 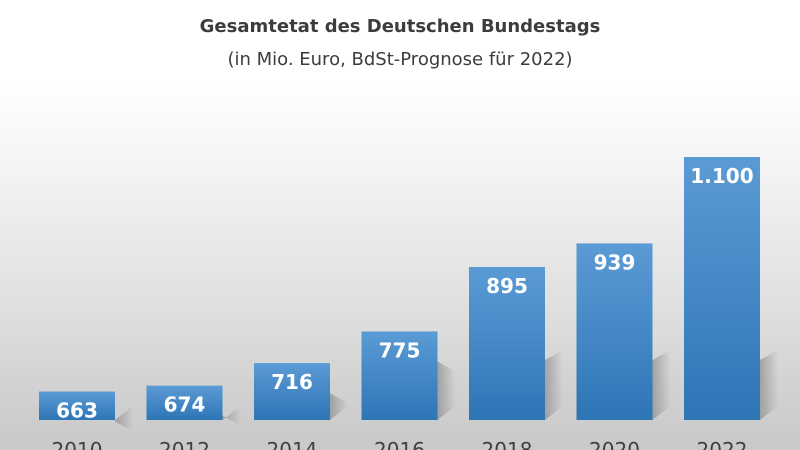 What do you see at coordinates (77, 444) in the screenshot?
I see `x-tick-2010: 2010` at bounding box center [77, 444].